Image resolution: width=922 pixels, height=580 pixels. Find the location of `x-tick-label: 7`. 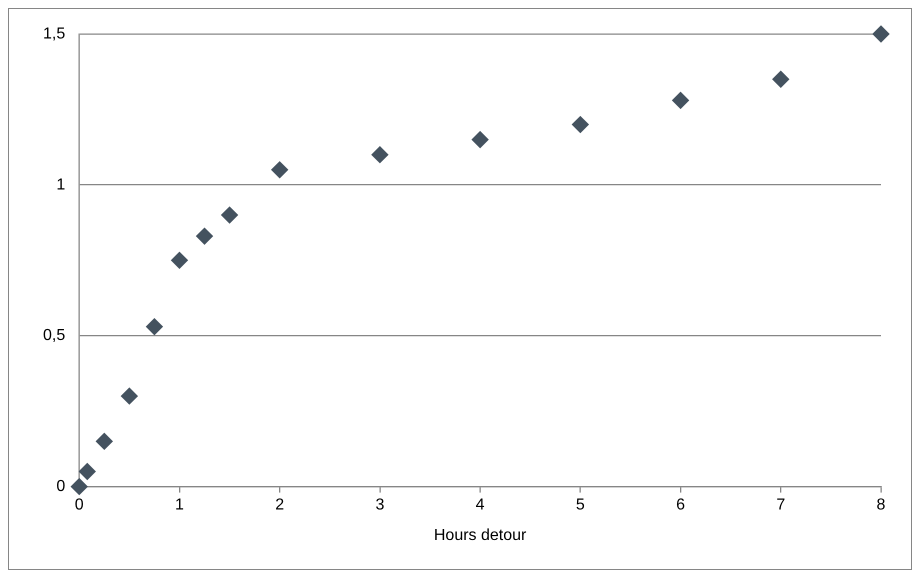

x-tick-label: 7 is located at coordinates (781, 505).